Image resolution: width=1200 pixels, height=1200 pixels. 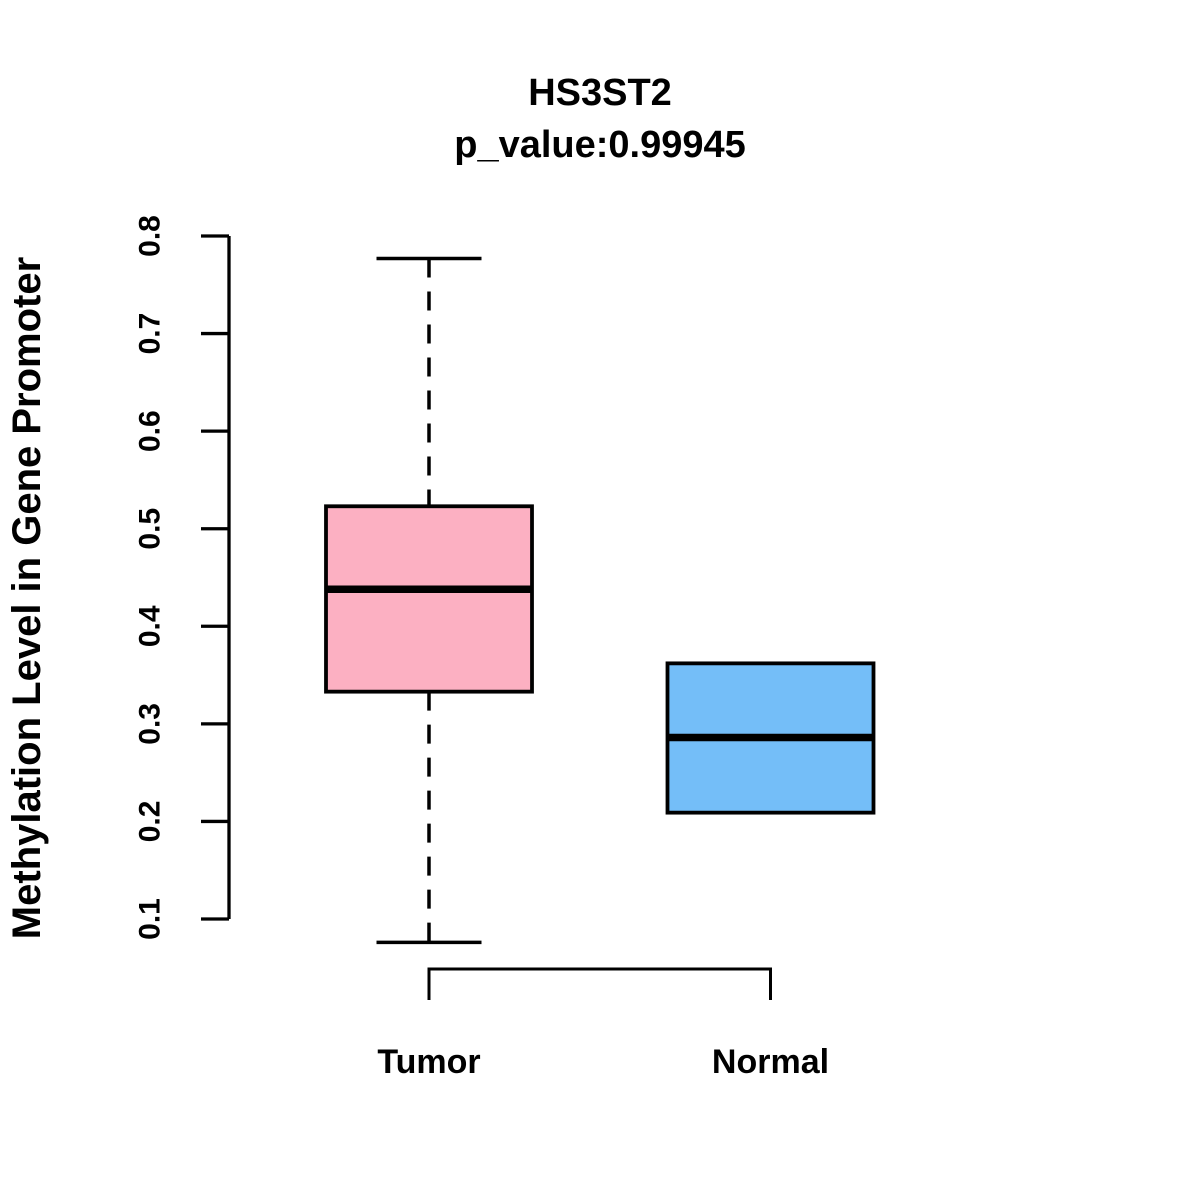 What do you see at coordinates (150, 431) in the screenshot?
I see `y-axis-tick-label: 0.6` at bounding box center [150, 431].